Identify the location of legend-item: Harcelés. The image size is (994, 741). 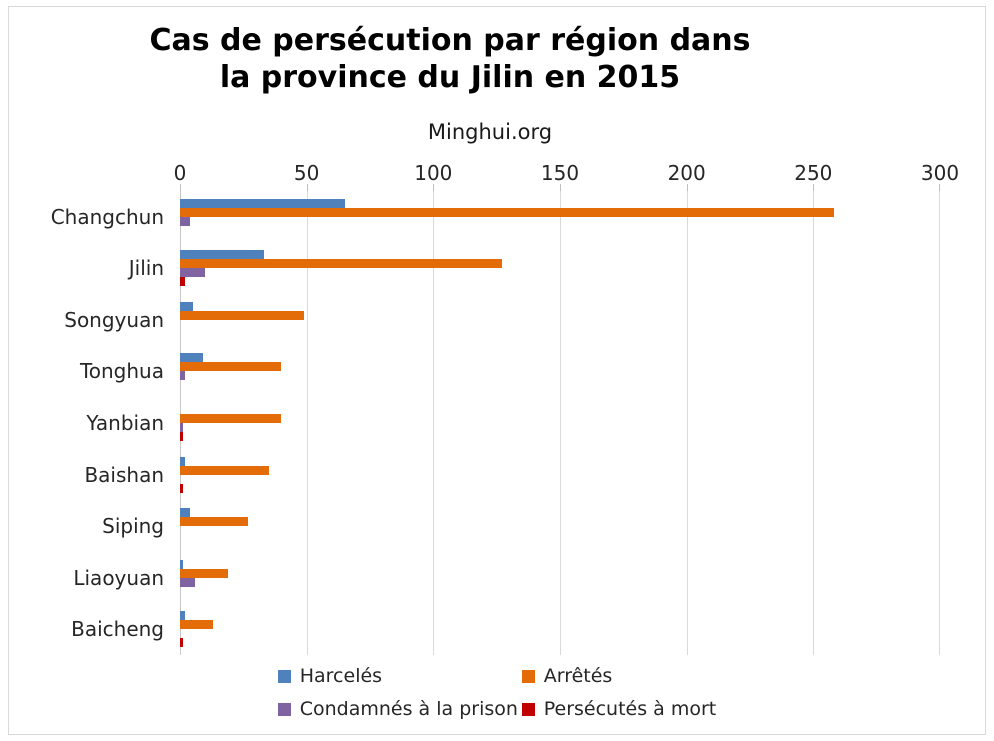
(399, 676).